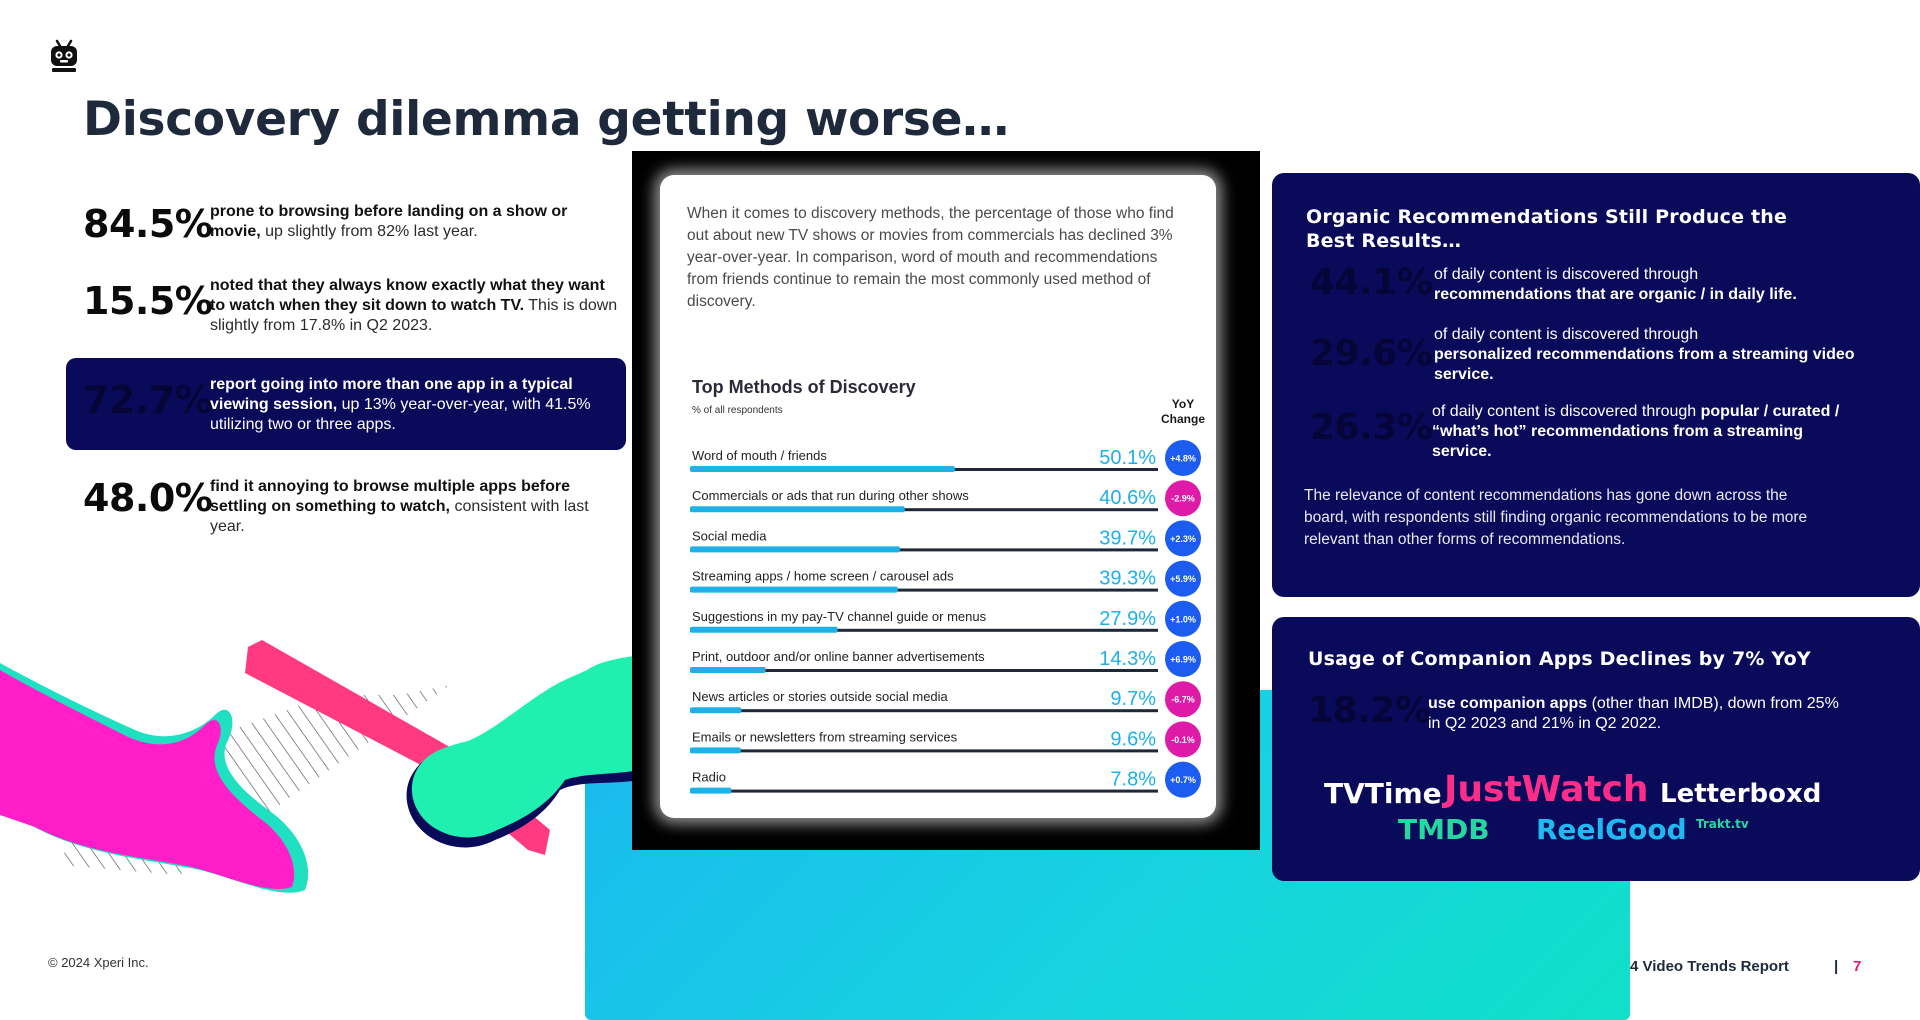 Image resolution: width=1920 pixels, height=1020 pixels. Describe the element at coordinates (1183, 740) in the screenshot. I see `yoy-change-label: -0.1%` at that location.